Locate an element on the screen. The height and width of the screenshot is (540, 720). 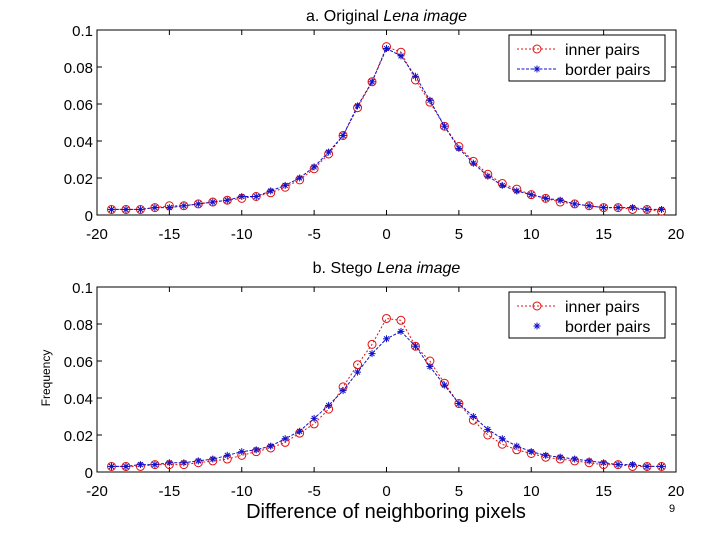
y-tick-label: 0.02 is located at coordinates (78, 179).